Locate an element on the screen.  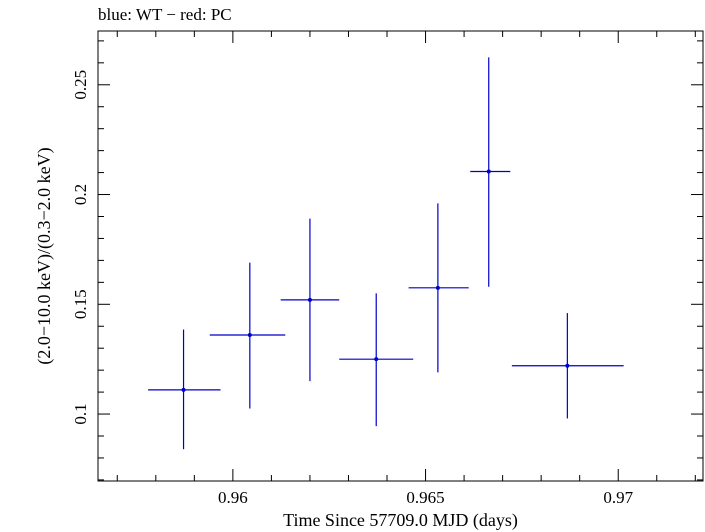
x-tick-label: 0.965 is located at coordinates (425, 497).